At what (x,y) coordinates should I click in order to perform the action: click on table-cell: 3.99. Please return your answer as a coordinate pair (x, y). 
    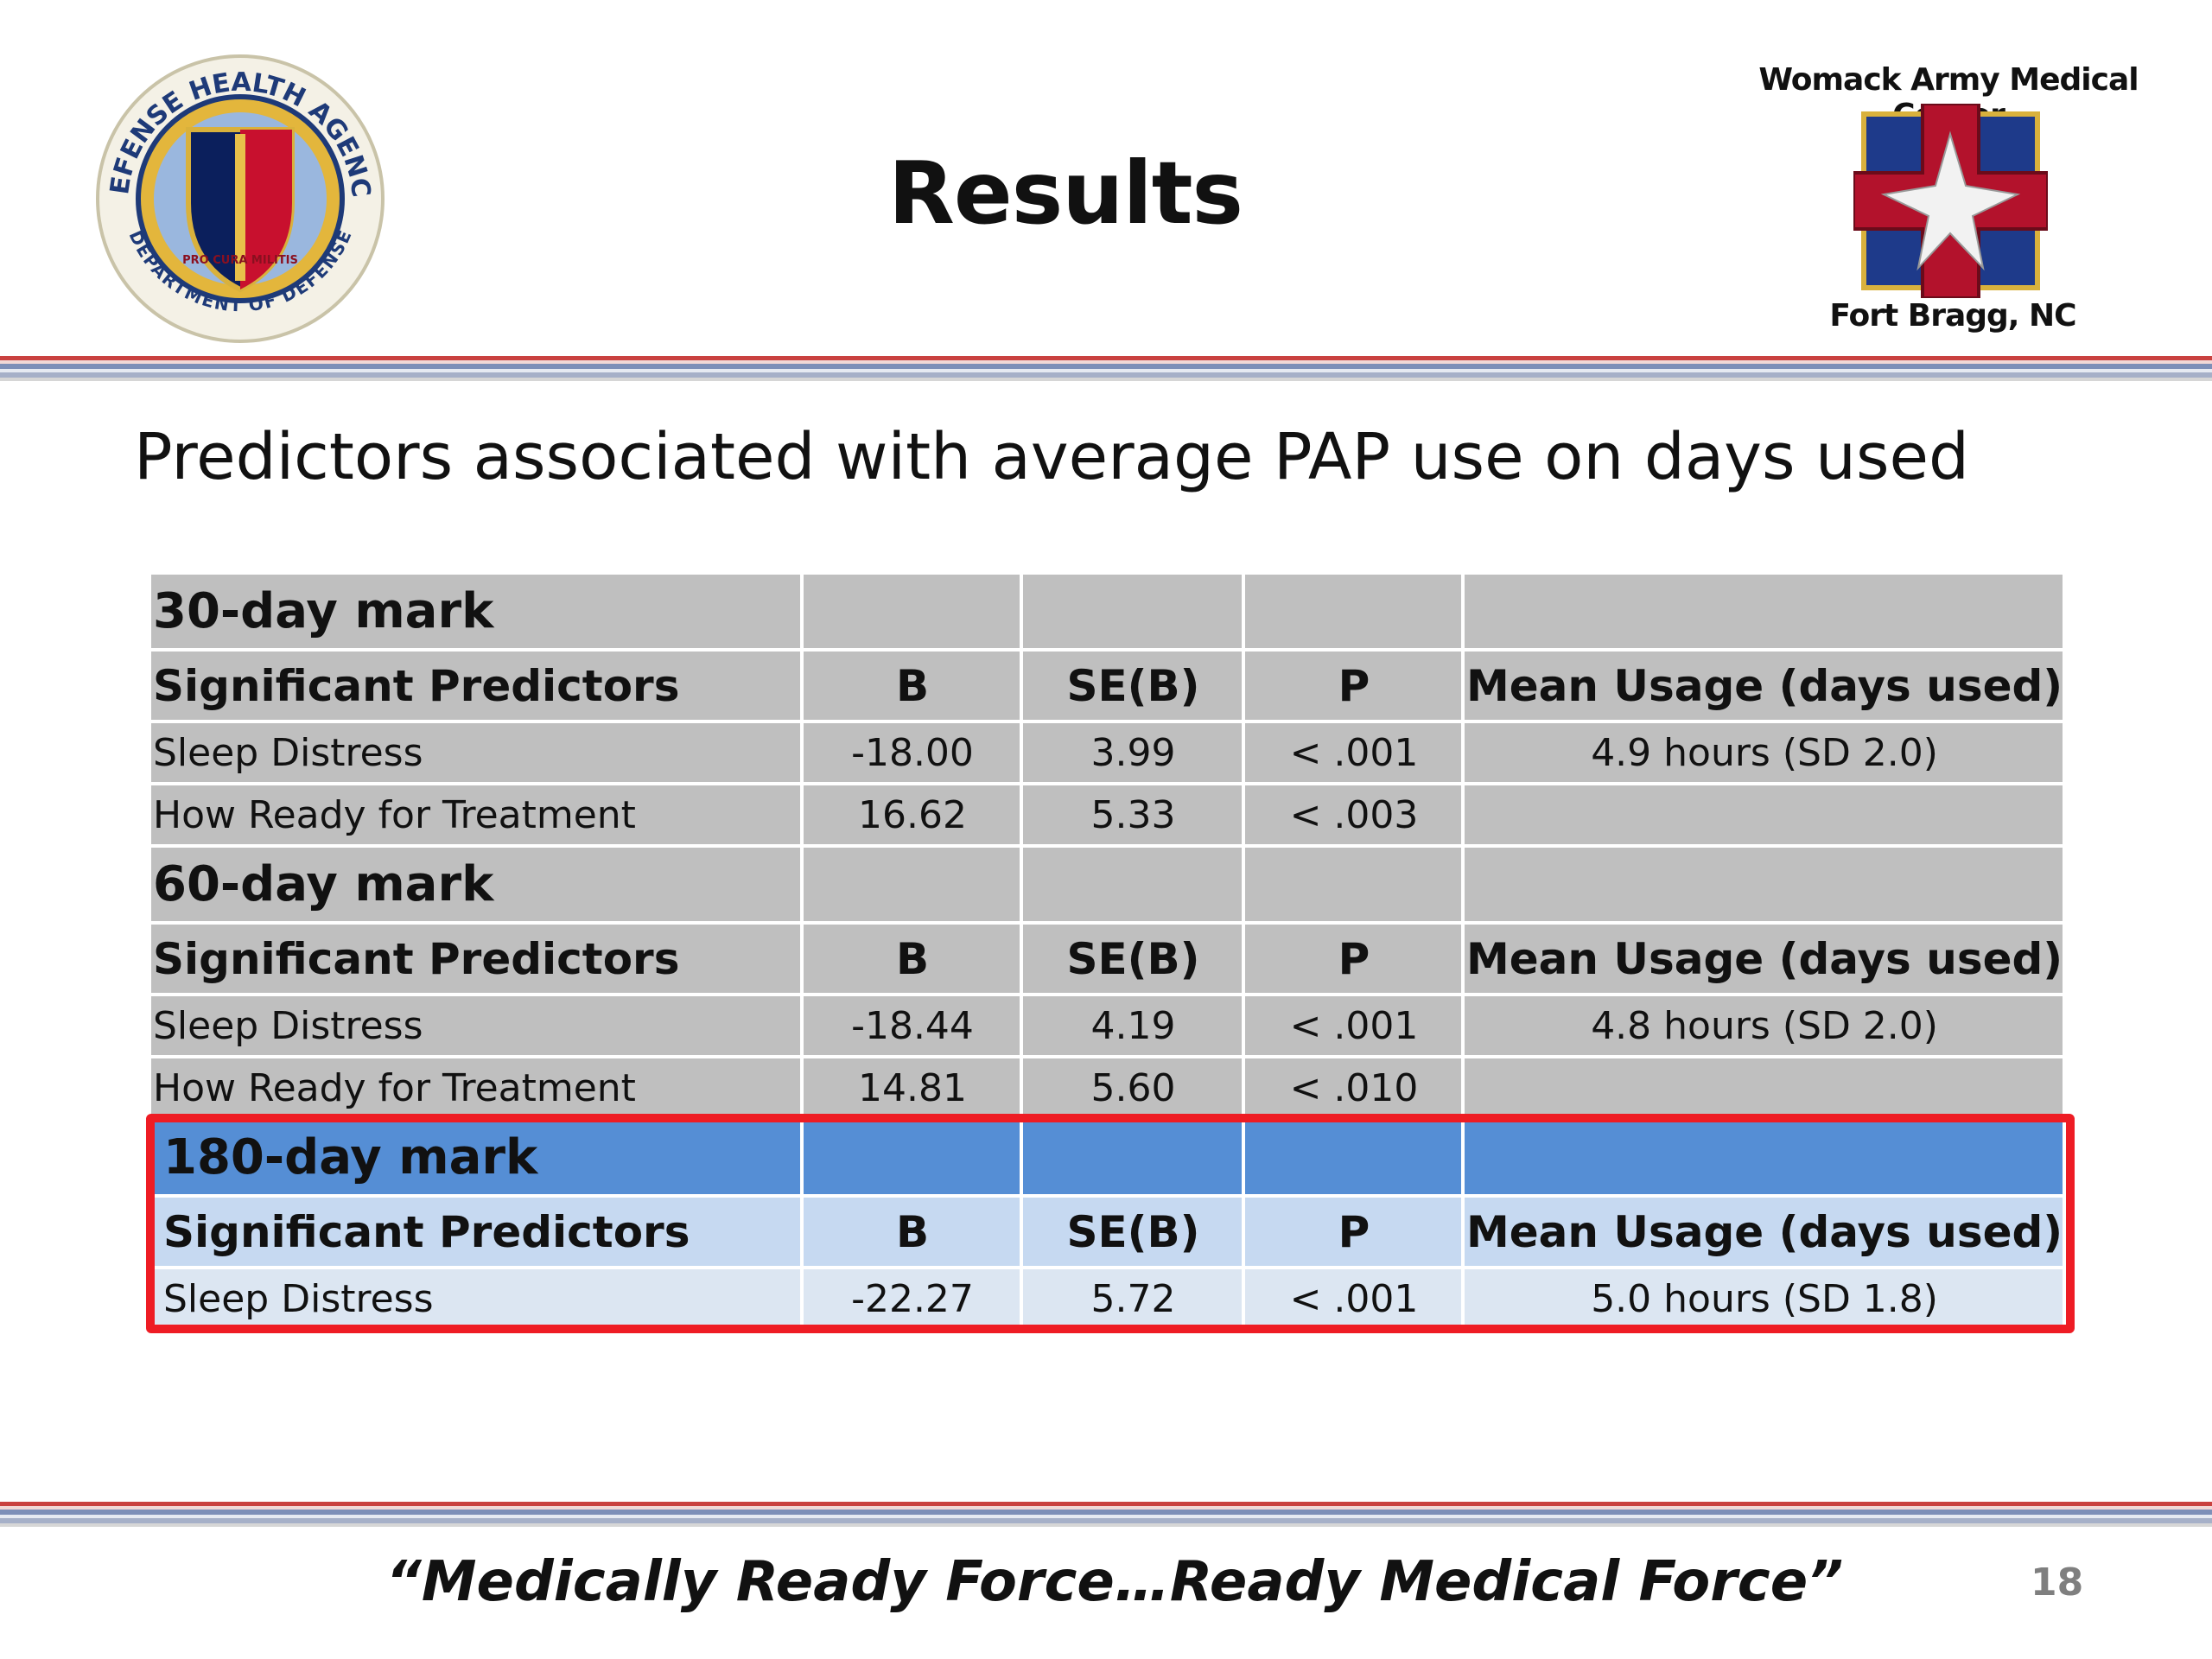
    Looking at the image, I should click on (1132, 752).